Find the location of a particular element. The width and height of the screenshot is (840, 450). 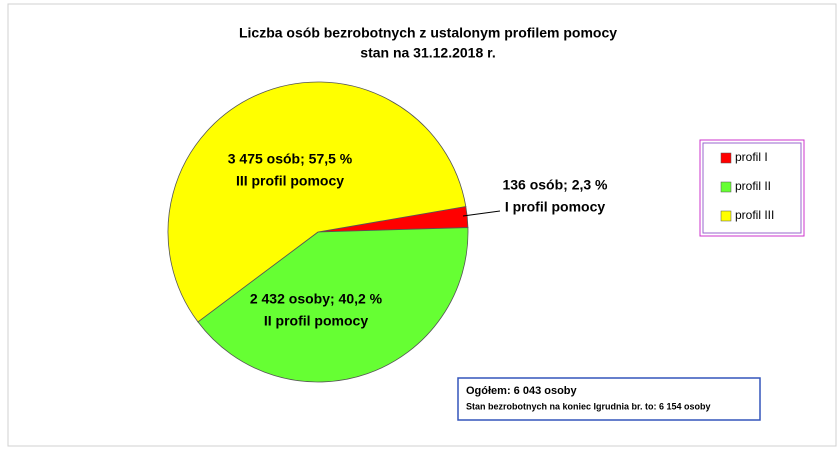

legend-frame is located at coordinates (752, 188).